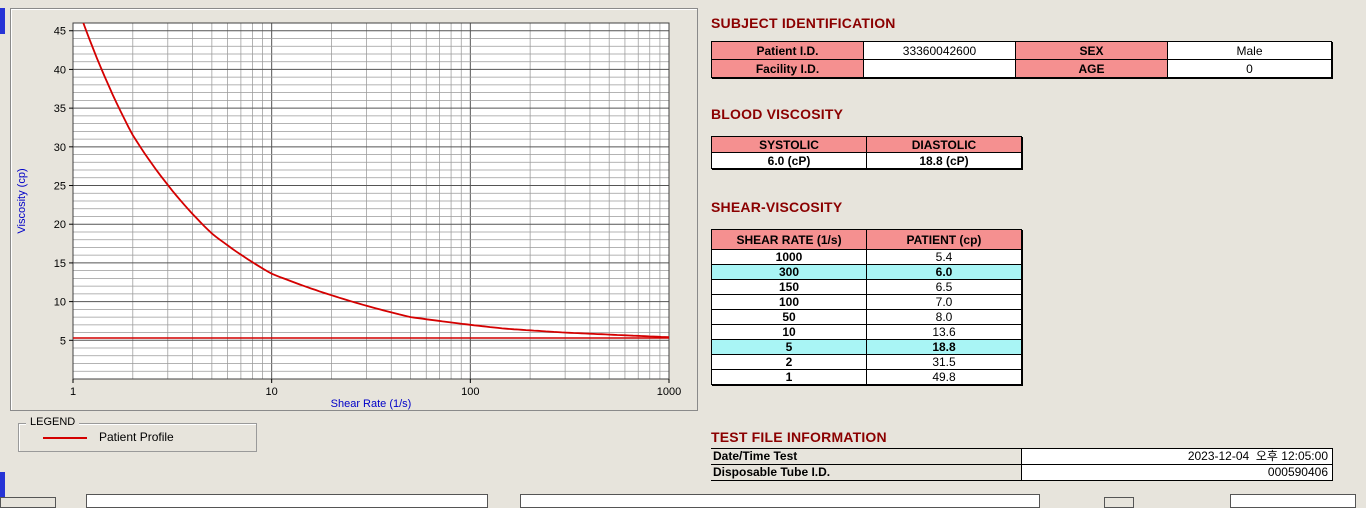  I want to click on table-row: SYSTOLIC DIASTOLIC, so click(866, 144).